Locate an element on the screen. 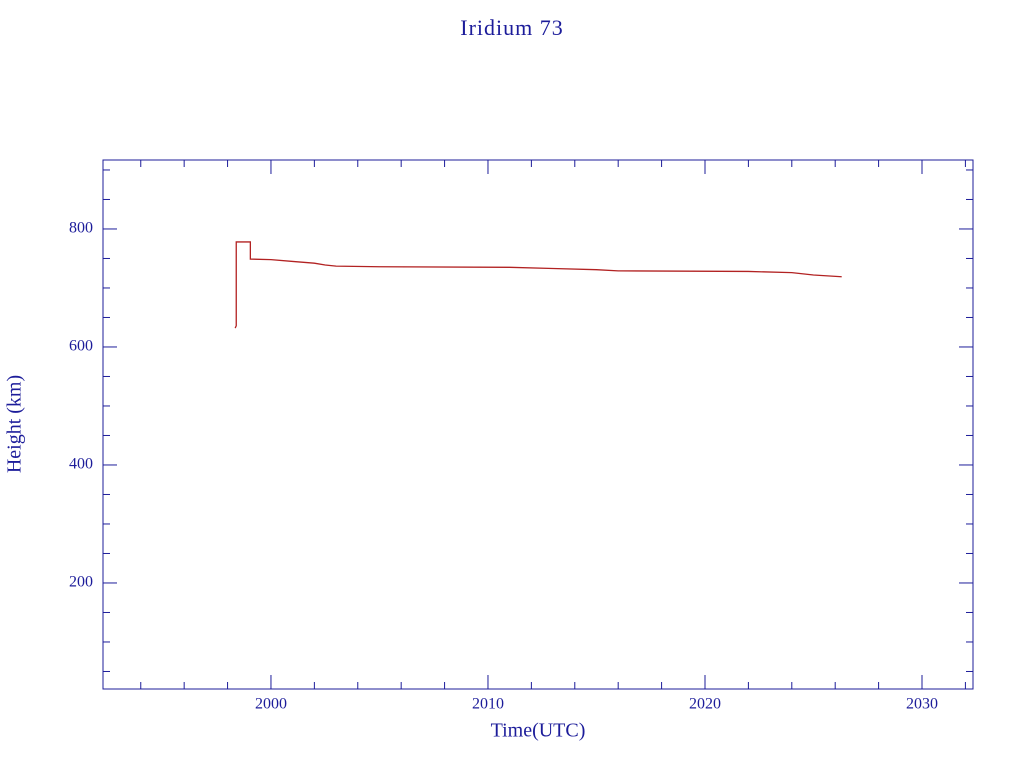 The image size is (1024, 768). x-tick-label: 2030 is located at coordinates (922, 704).